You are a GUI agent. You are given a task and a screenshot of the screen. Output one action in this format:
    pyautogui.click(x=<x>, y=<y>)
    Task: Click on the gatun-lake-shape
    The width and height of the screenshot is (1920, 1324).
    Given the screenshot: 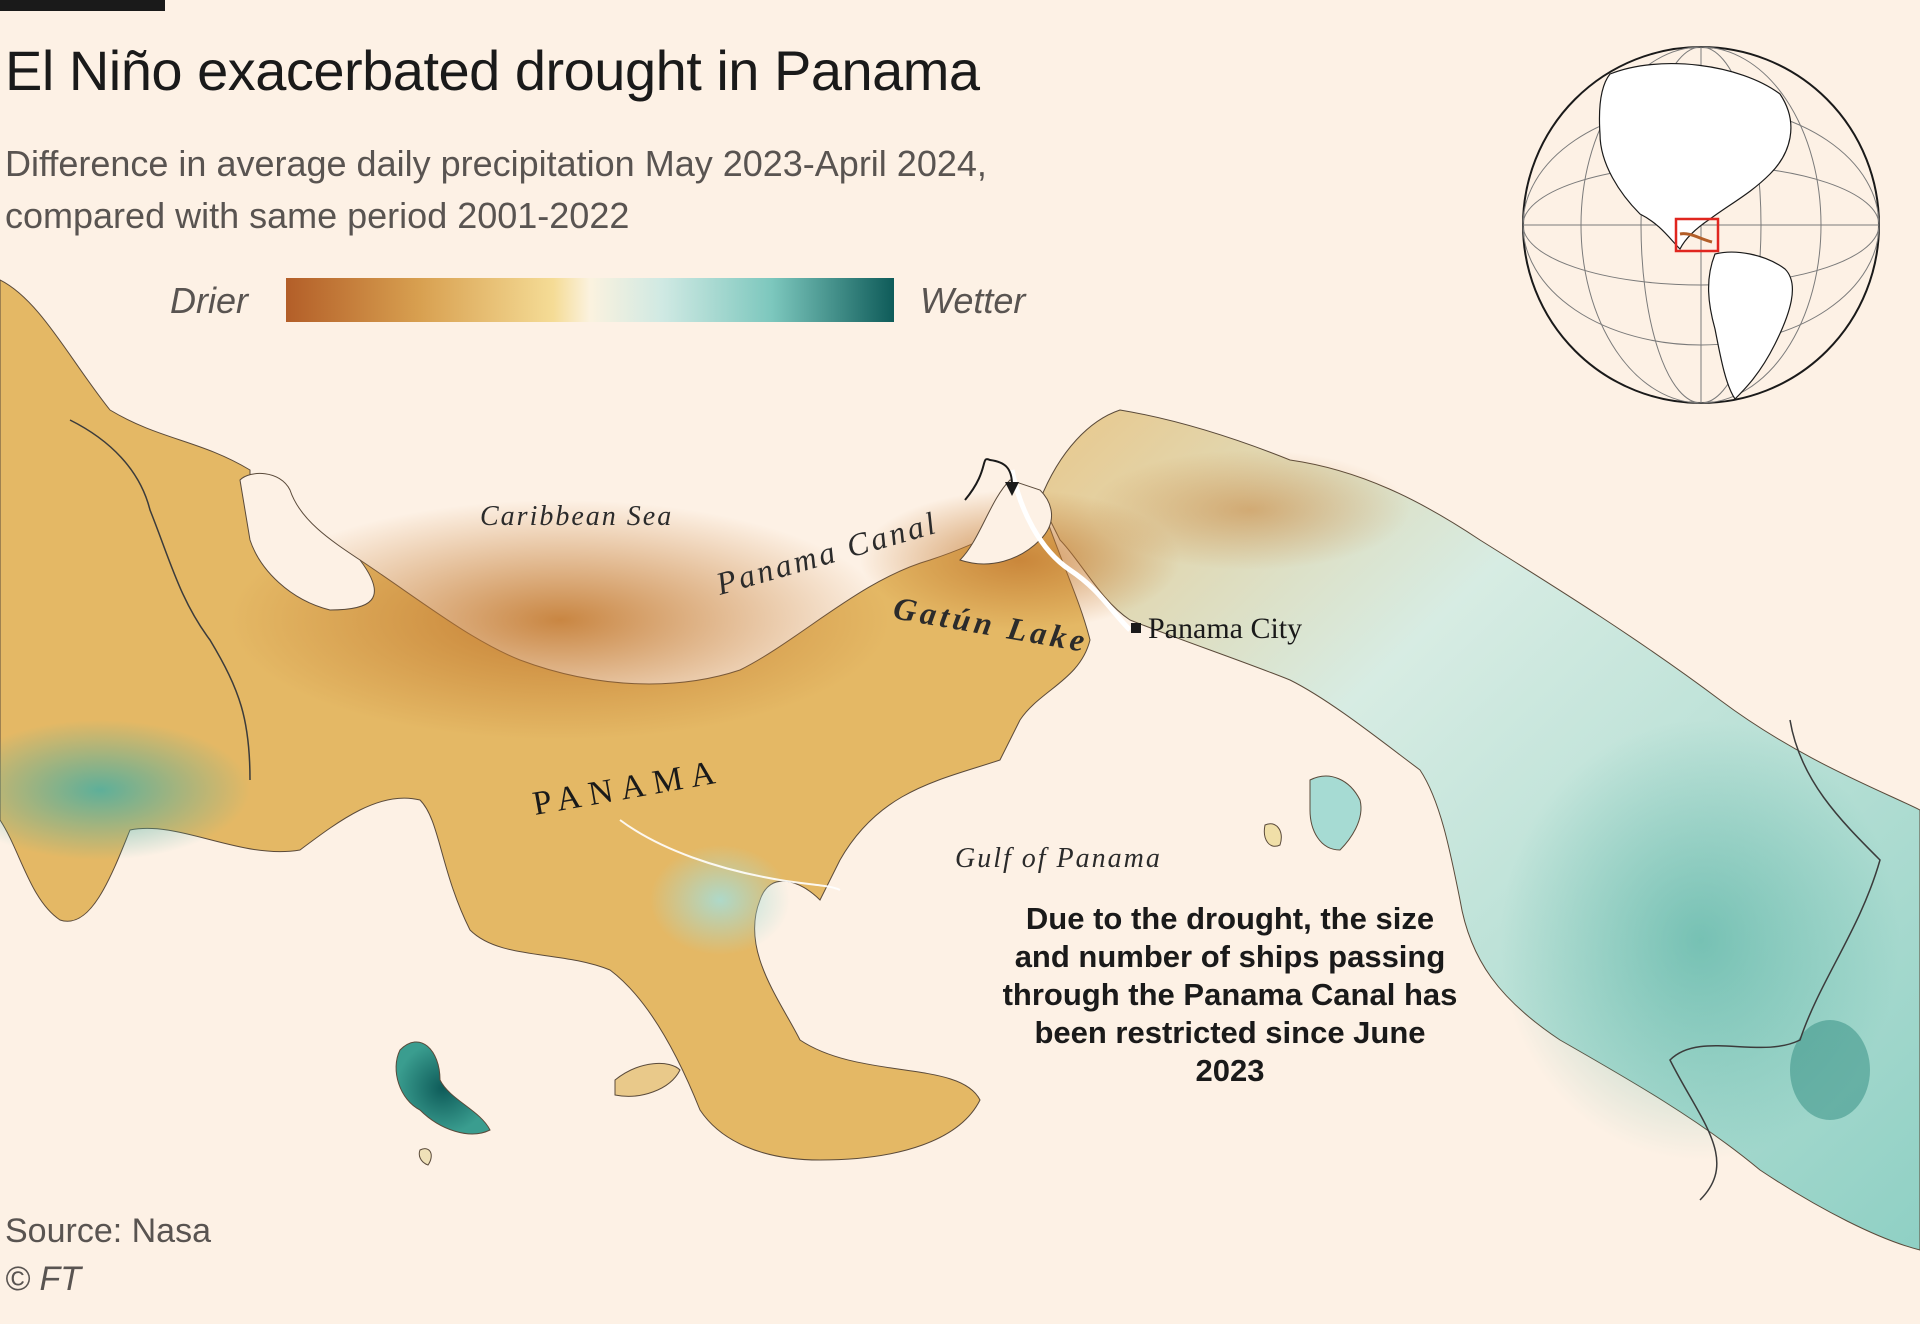 What is the action you would take?
    pyautogui.click(x=1006, y=522)
    